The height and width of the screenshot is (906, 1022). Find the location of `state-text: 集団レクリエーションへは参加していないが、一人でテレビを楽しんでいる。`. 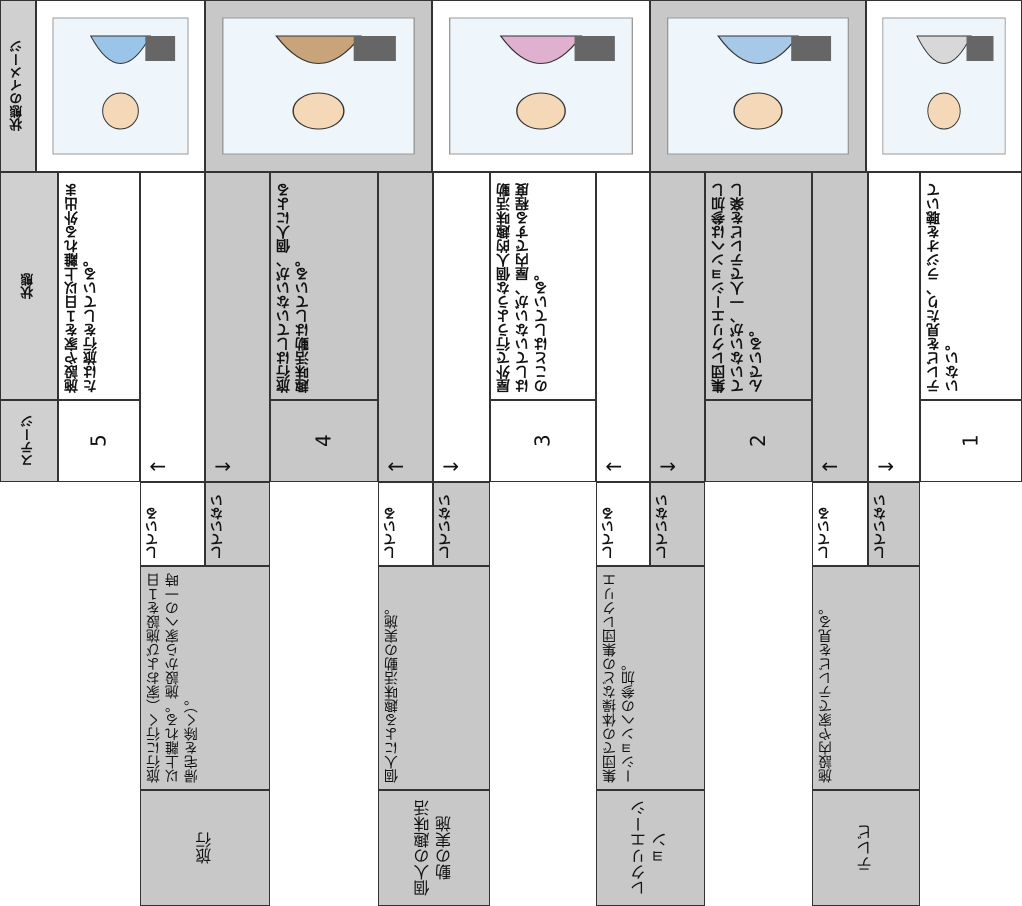

state-text: 集団レクリエーションへは参加していないが、一人でテレビを楽しんでいる。 is located at coordinates (758, 286).